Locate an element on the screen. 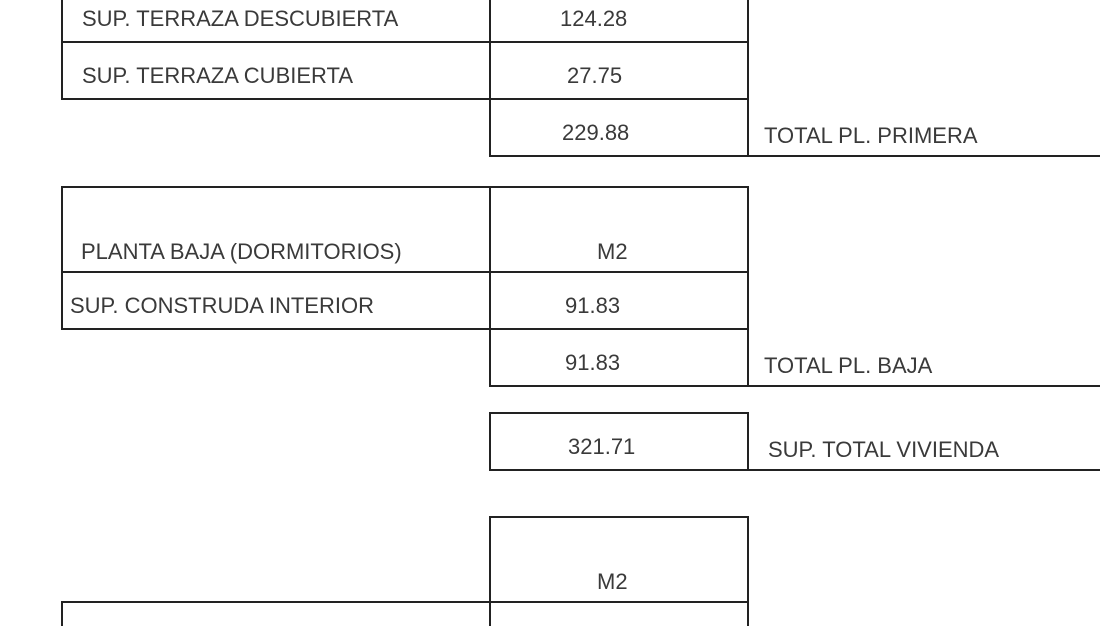  row-label: SUP. TERRAZA DESCUBIERTA is located at coordinates (240, 18).